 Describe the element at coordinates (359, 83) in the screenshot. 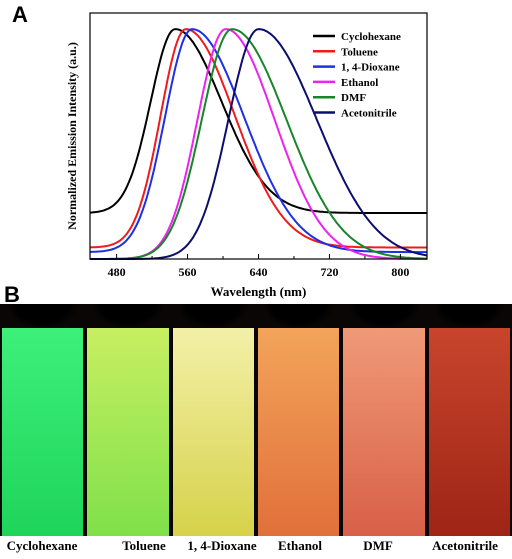

I see `legend-entry-3: Ethanol` at that location.